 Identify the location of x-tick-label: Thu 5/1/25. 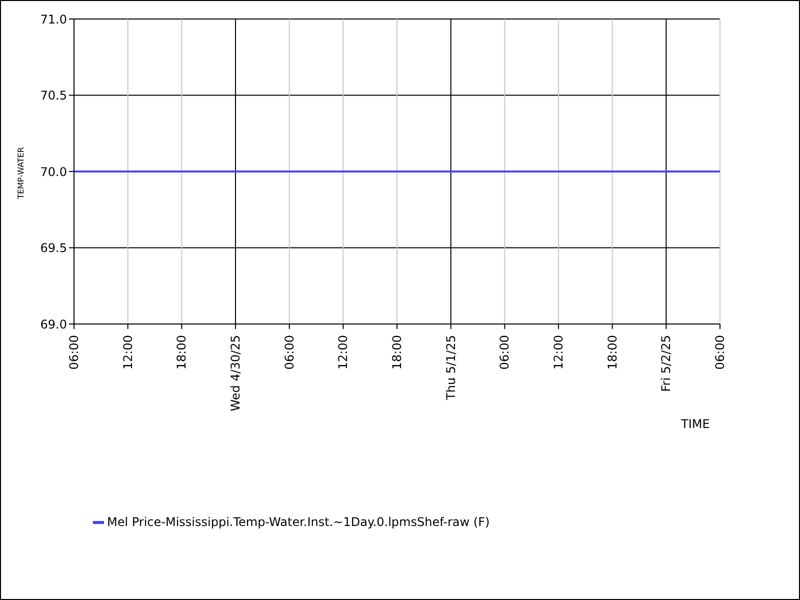
(451, 368).